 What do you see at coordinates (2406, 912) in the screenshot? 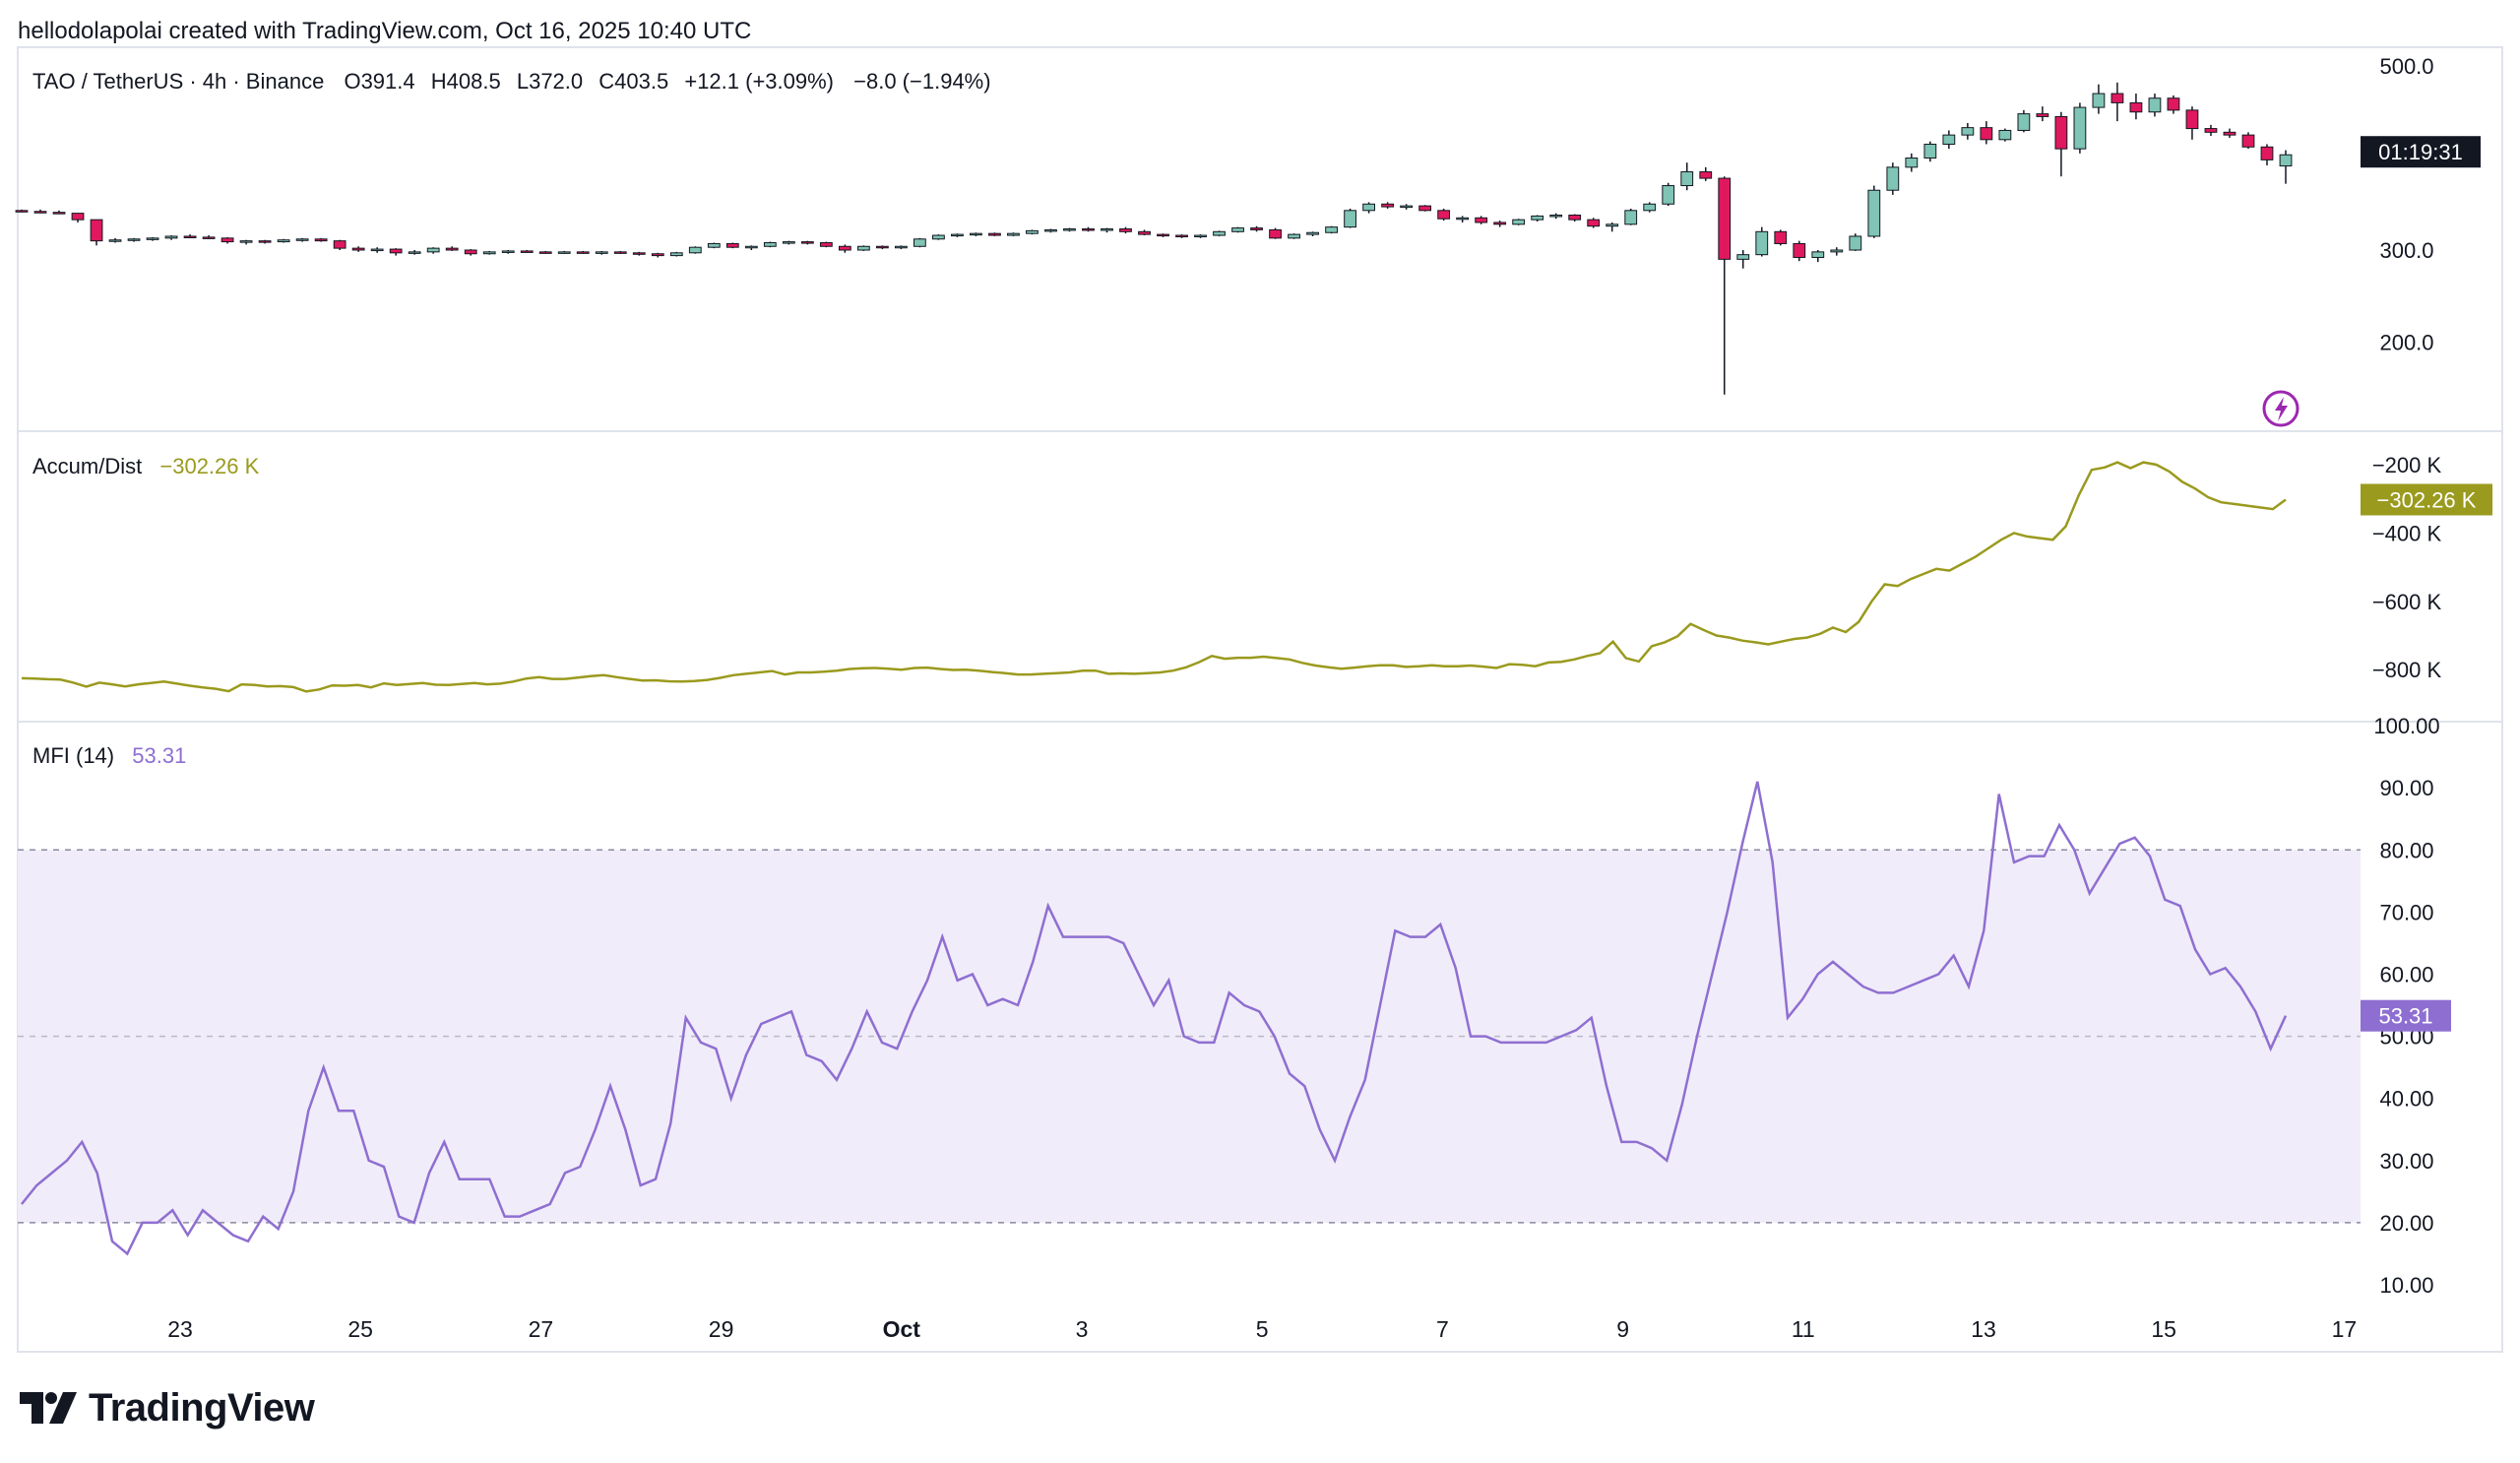
I see `mfi-tick-label: 70.00` at bounding box center [2406, 912].